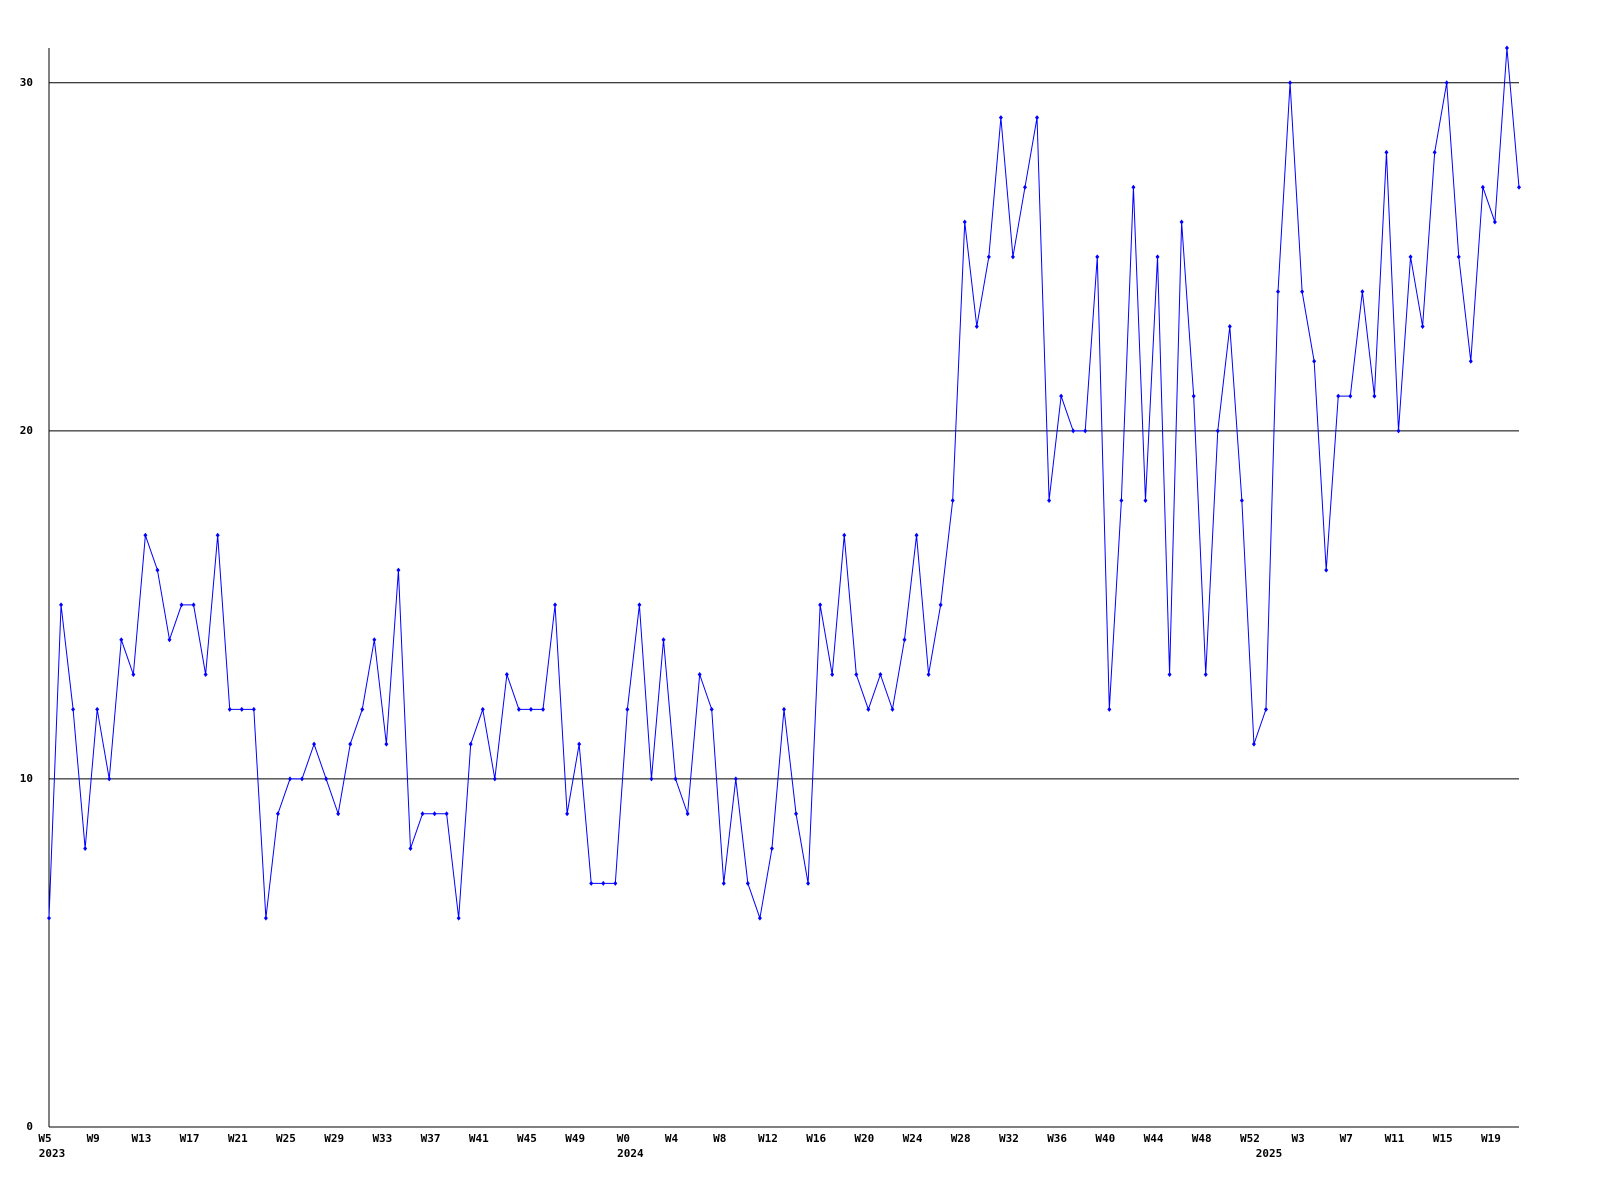 The width and height of the screenshot is (1600, 1200). Describe the element at coordinates (1154, 1138) in the screenshot. I see `x-tick-label: W44` at that location.